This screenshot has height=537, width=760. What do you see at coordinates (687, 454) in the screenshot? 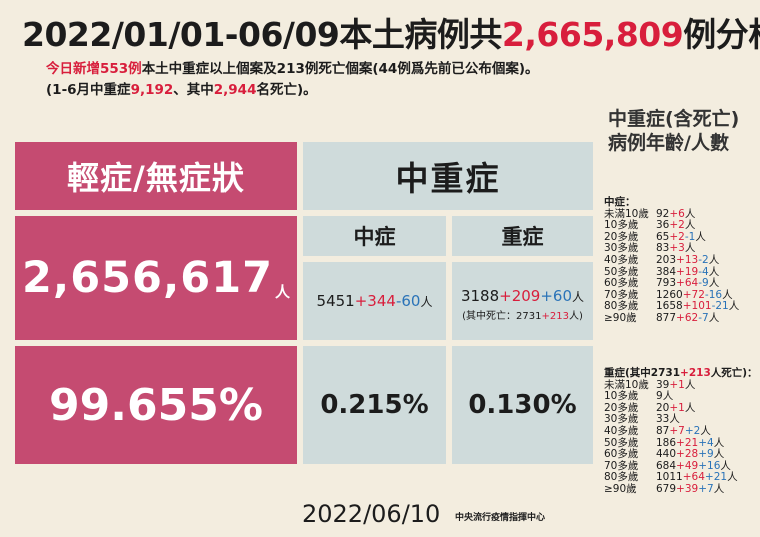
I see `age-plus: +28` at bounding box center [687, 454].